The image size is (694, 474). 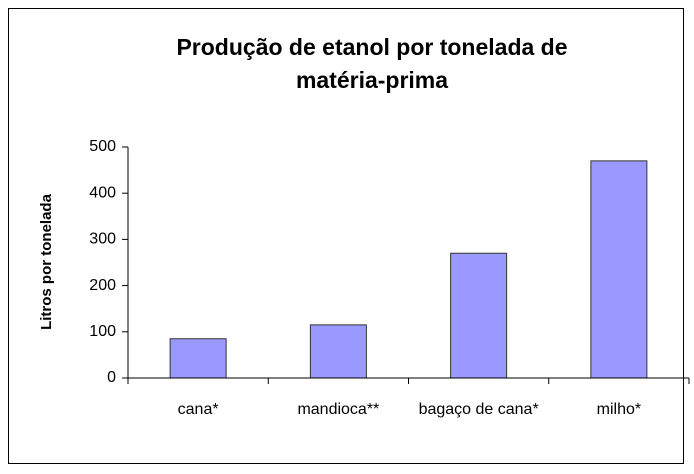 I want to click on y-tick-label: 300, so click(x=102, y=239).